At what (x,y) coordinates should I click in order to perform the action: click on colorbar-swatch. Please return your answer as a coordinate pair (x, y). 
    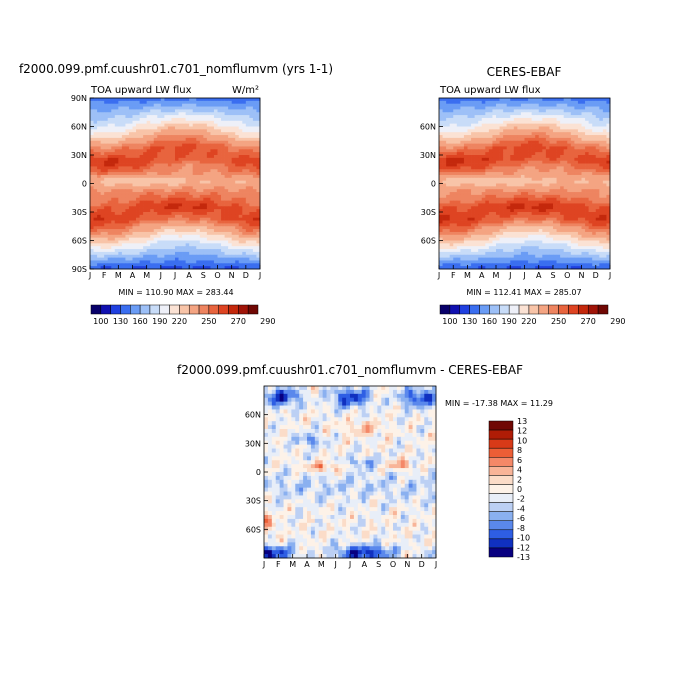
    Looking at the image, I should click on (105, 309).